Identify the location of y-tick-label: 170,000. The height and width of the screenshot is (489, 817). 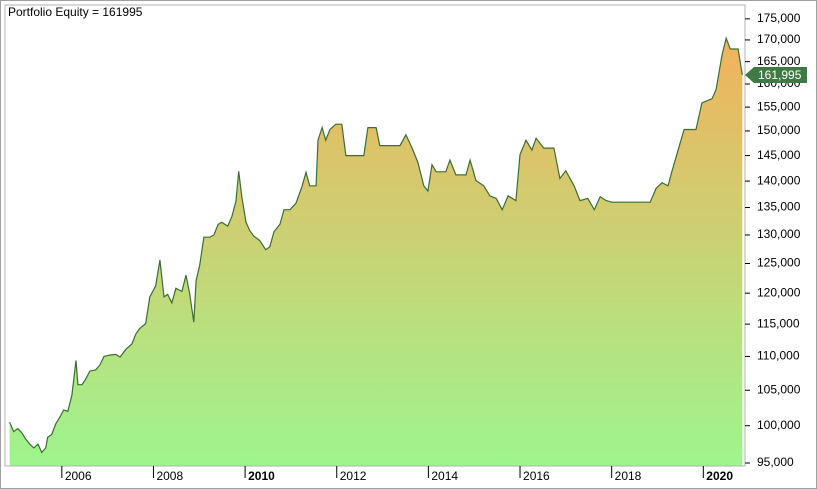
(779, 39).